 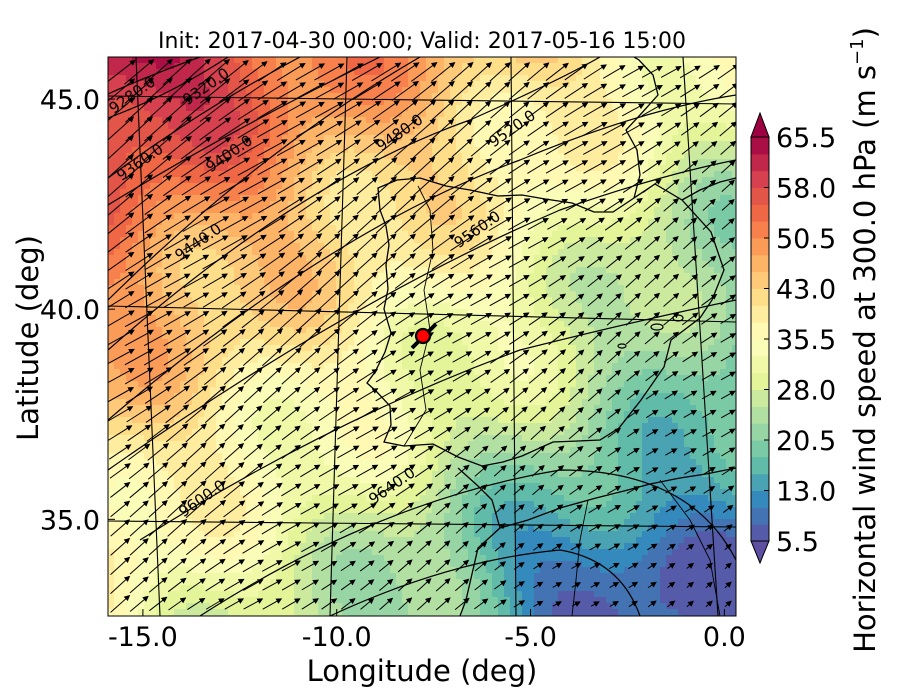 I want to click on y-axis-label: Latitude (deg), so click(x=28, y=338).